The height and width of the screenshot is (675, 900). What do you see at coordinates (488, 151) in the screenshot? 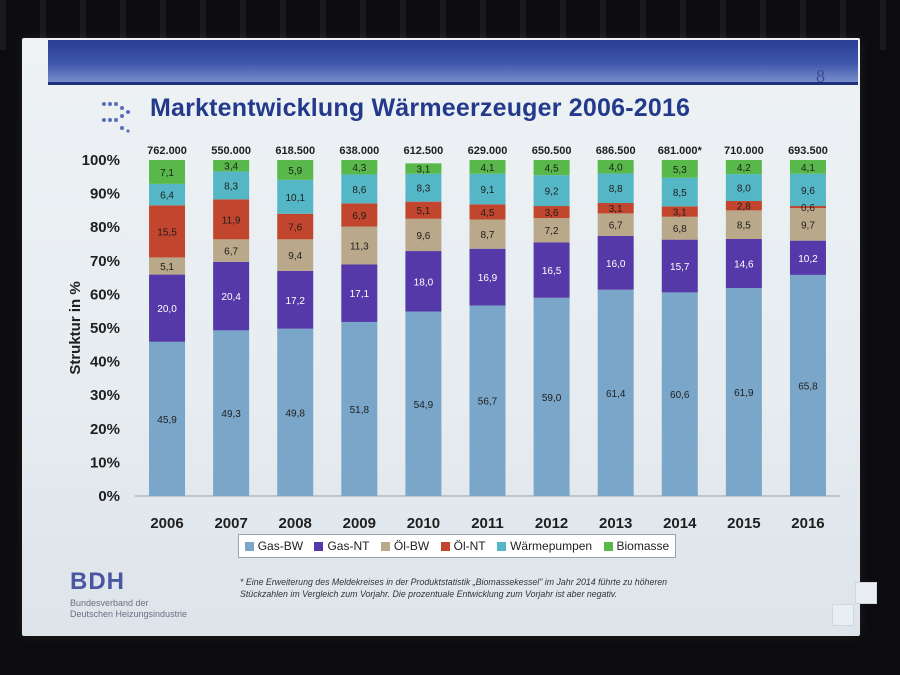
I see `total-label: 629.000` at bounding box center [488, 151].